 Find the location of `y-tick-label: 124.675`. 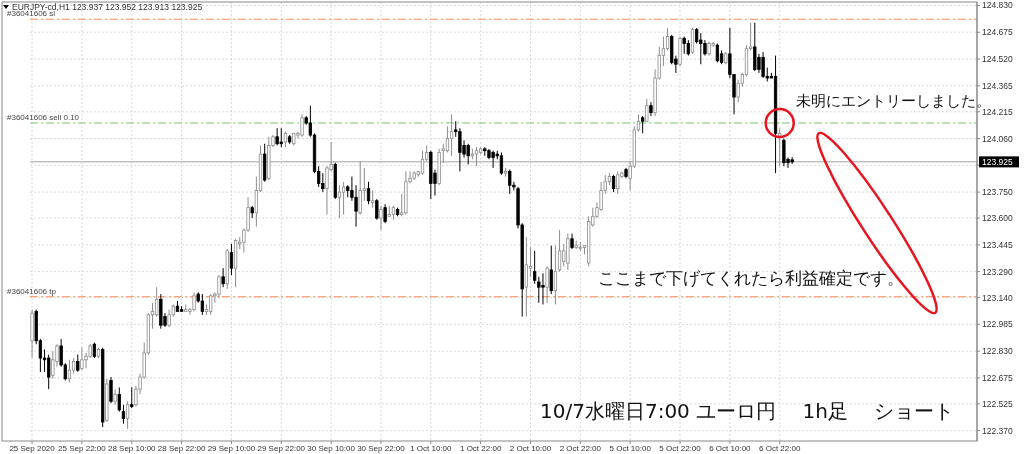

y-tick-label: 124.675 is located at coordinates (997, 32).